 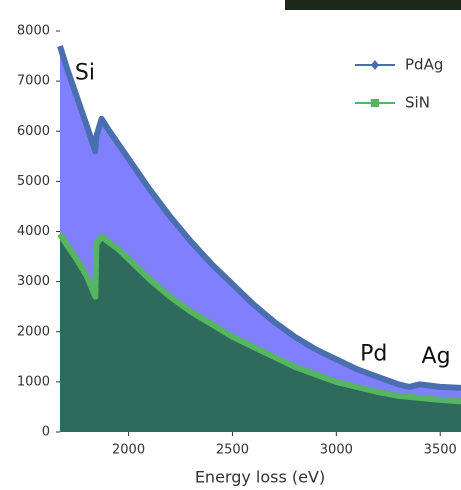 What do you see at coordinates (33, 81) in the screenshot?
I see `y-tick-label: 7000` at bounding box center [33, 81].